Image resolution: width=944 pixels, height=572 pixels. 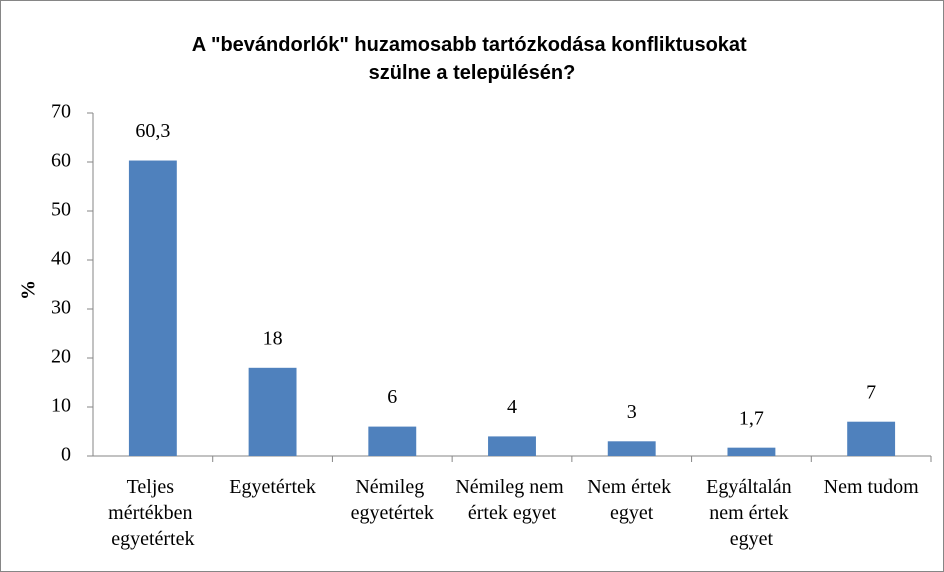 What do you see at coordinates (272, 487) in the screenshot?
I see `x-tick-label: Egyetértek` at bounding box center [272, 487].